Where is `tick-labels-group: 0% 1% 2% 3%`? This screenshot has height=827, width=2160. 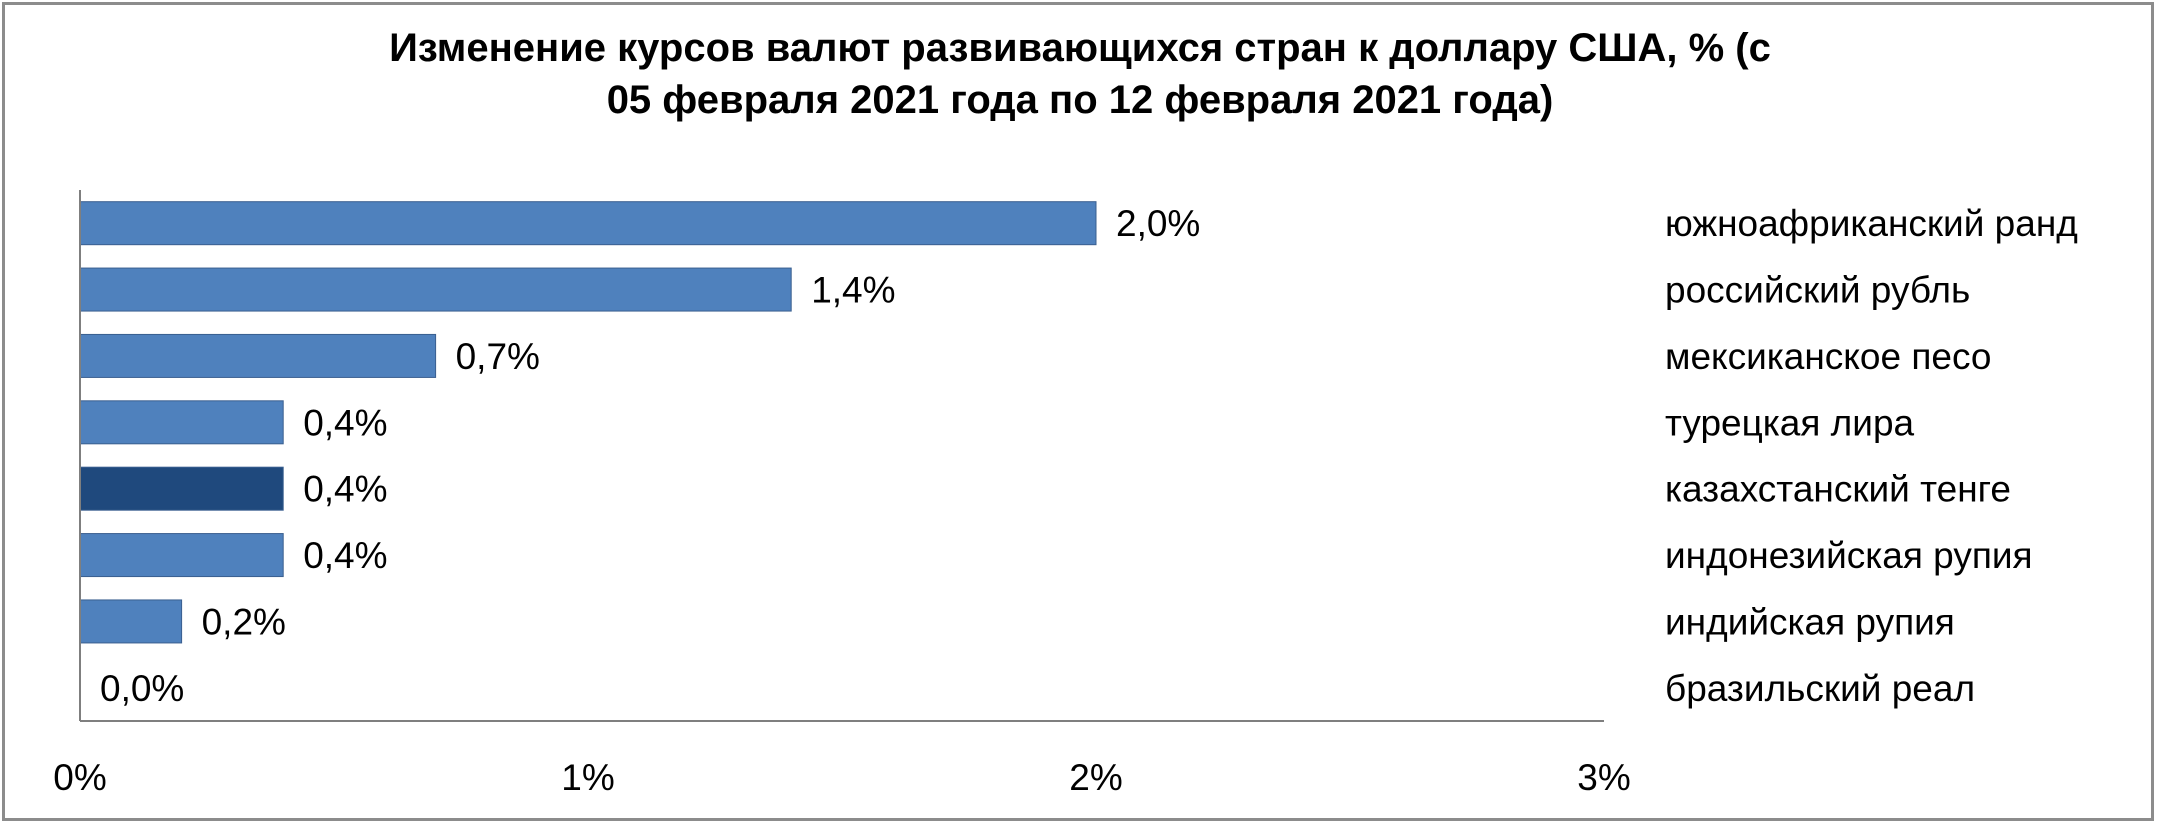 tick-labels-group: 0% 1% 2% 3% is located at coordinates (841, 777).